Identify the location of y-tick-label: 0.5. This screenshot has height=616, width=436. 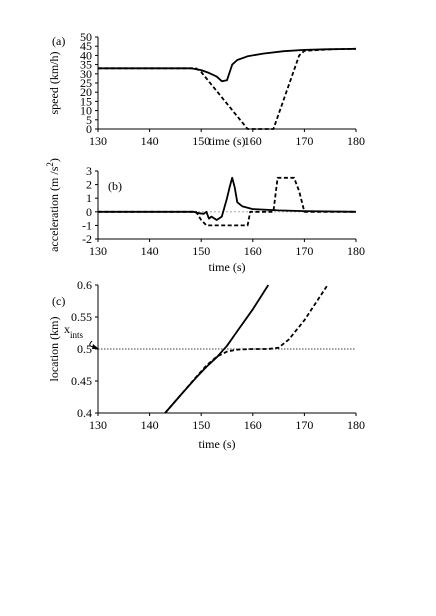
(84, 349).